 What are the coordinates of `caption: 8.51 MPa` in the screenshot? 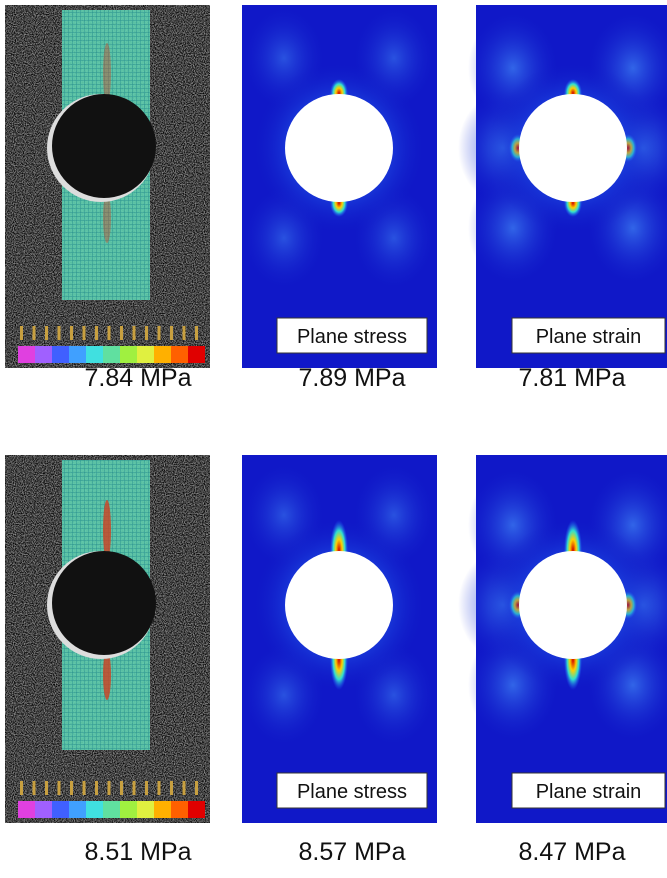 It's located at (137, 852).